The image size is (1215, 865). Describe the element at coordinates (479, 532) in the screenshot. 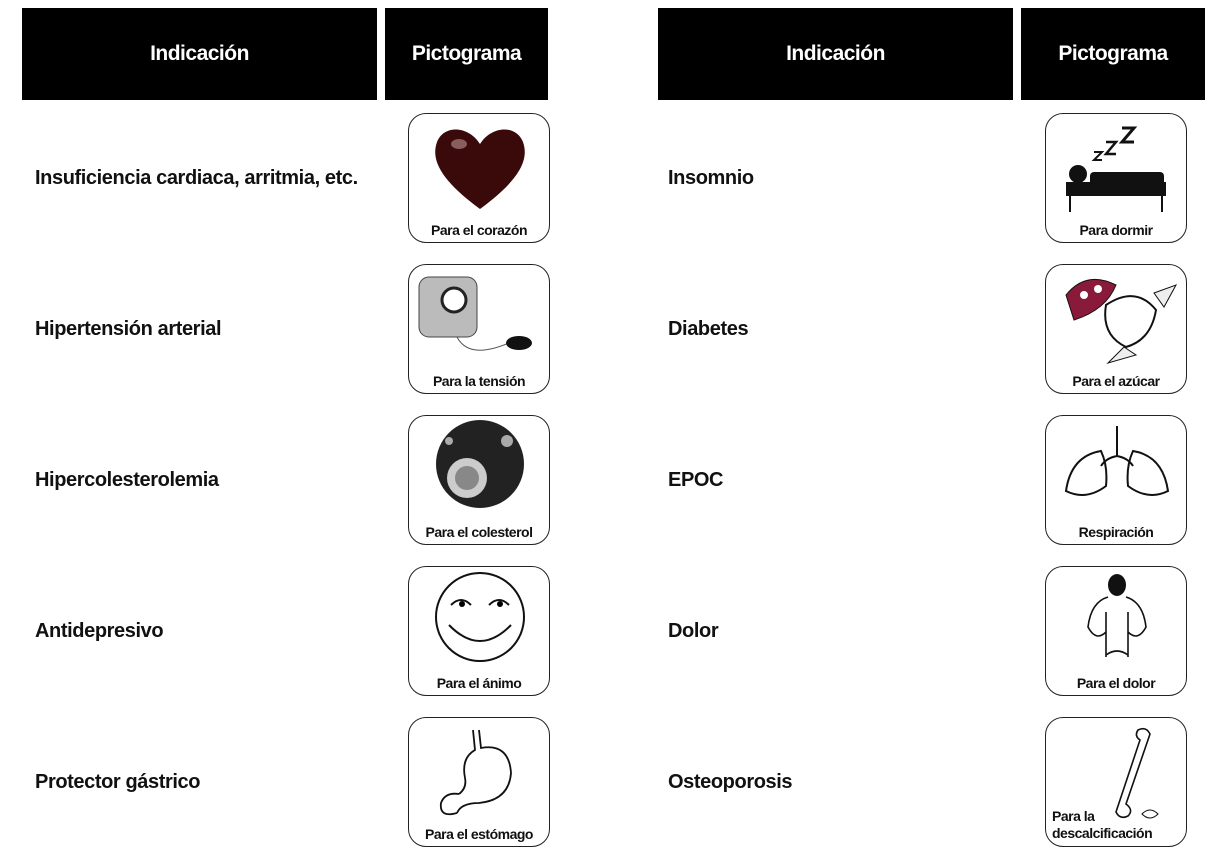

I see `pictogram-label: Para el colesterol` at that location.